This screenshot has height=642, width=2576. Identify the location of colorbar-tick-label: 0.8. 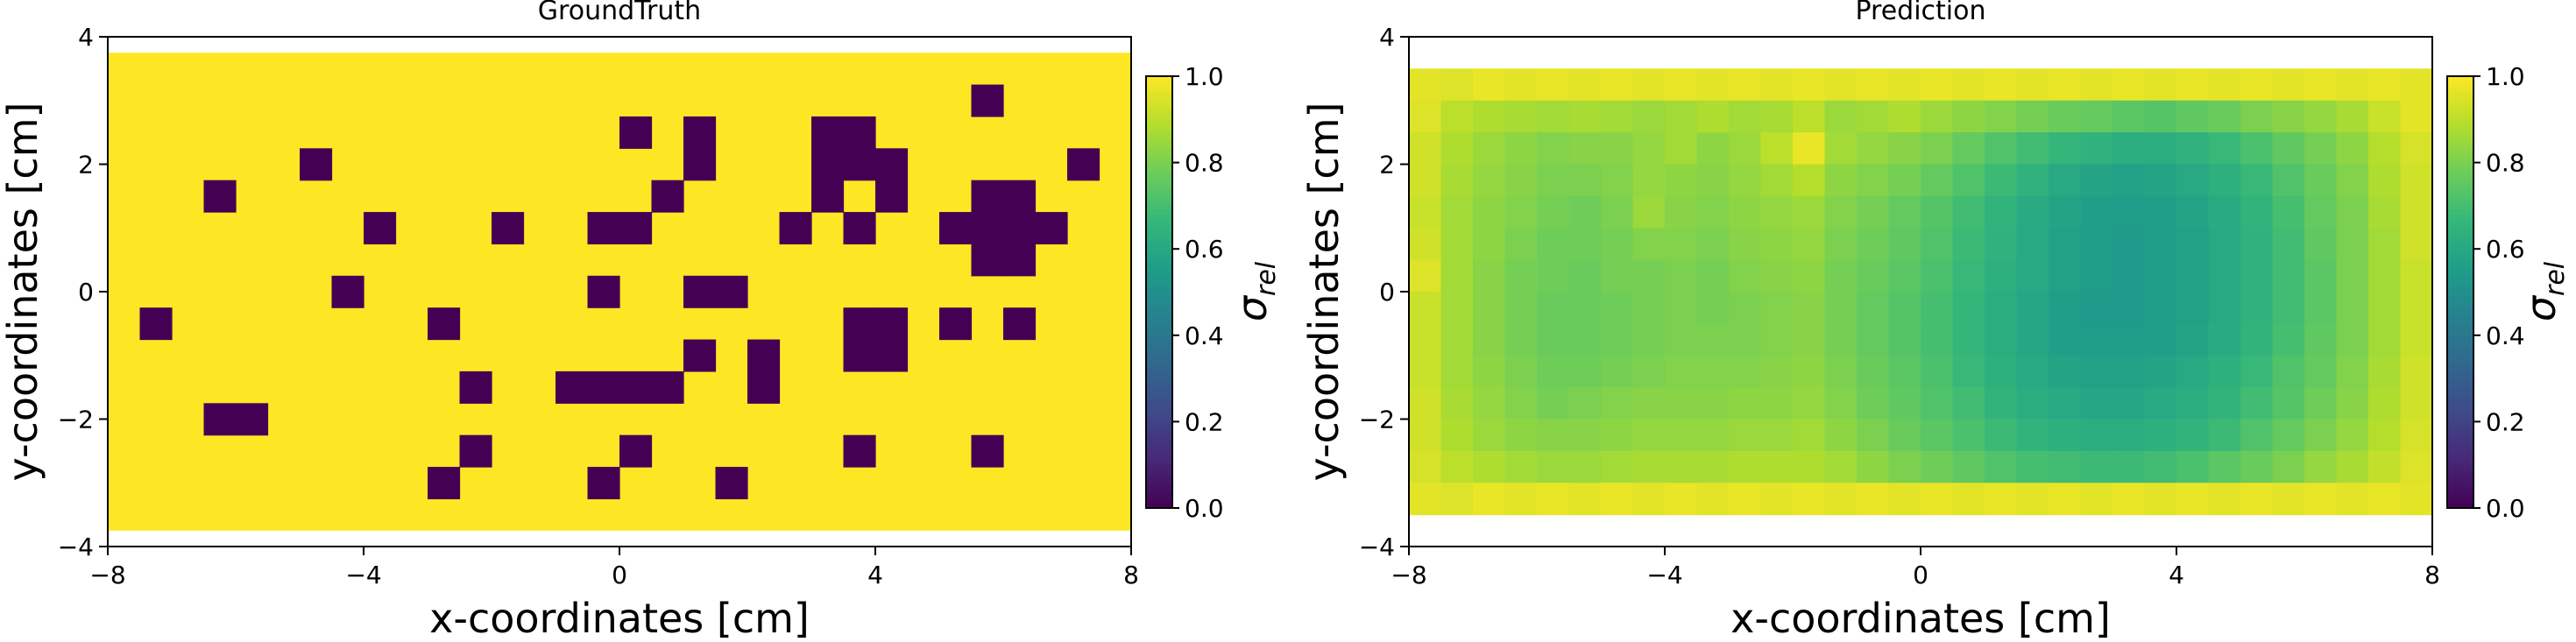
(2505, 163).